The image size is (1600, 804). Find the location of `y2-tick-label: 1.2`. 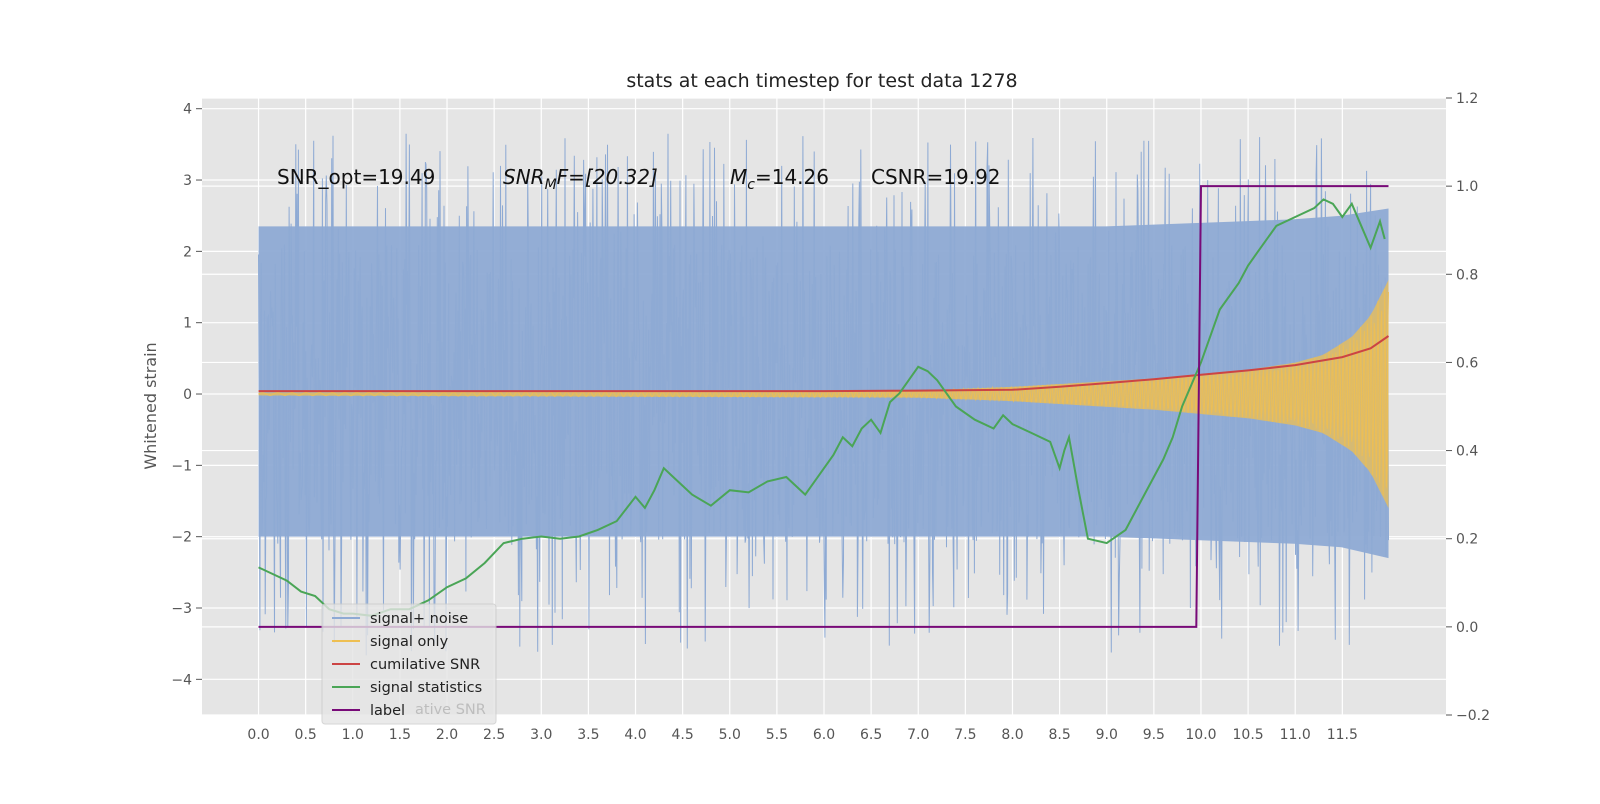

y2-tick-label: 1.2 is located at coordinates (1467, 99).